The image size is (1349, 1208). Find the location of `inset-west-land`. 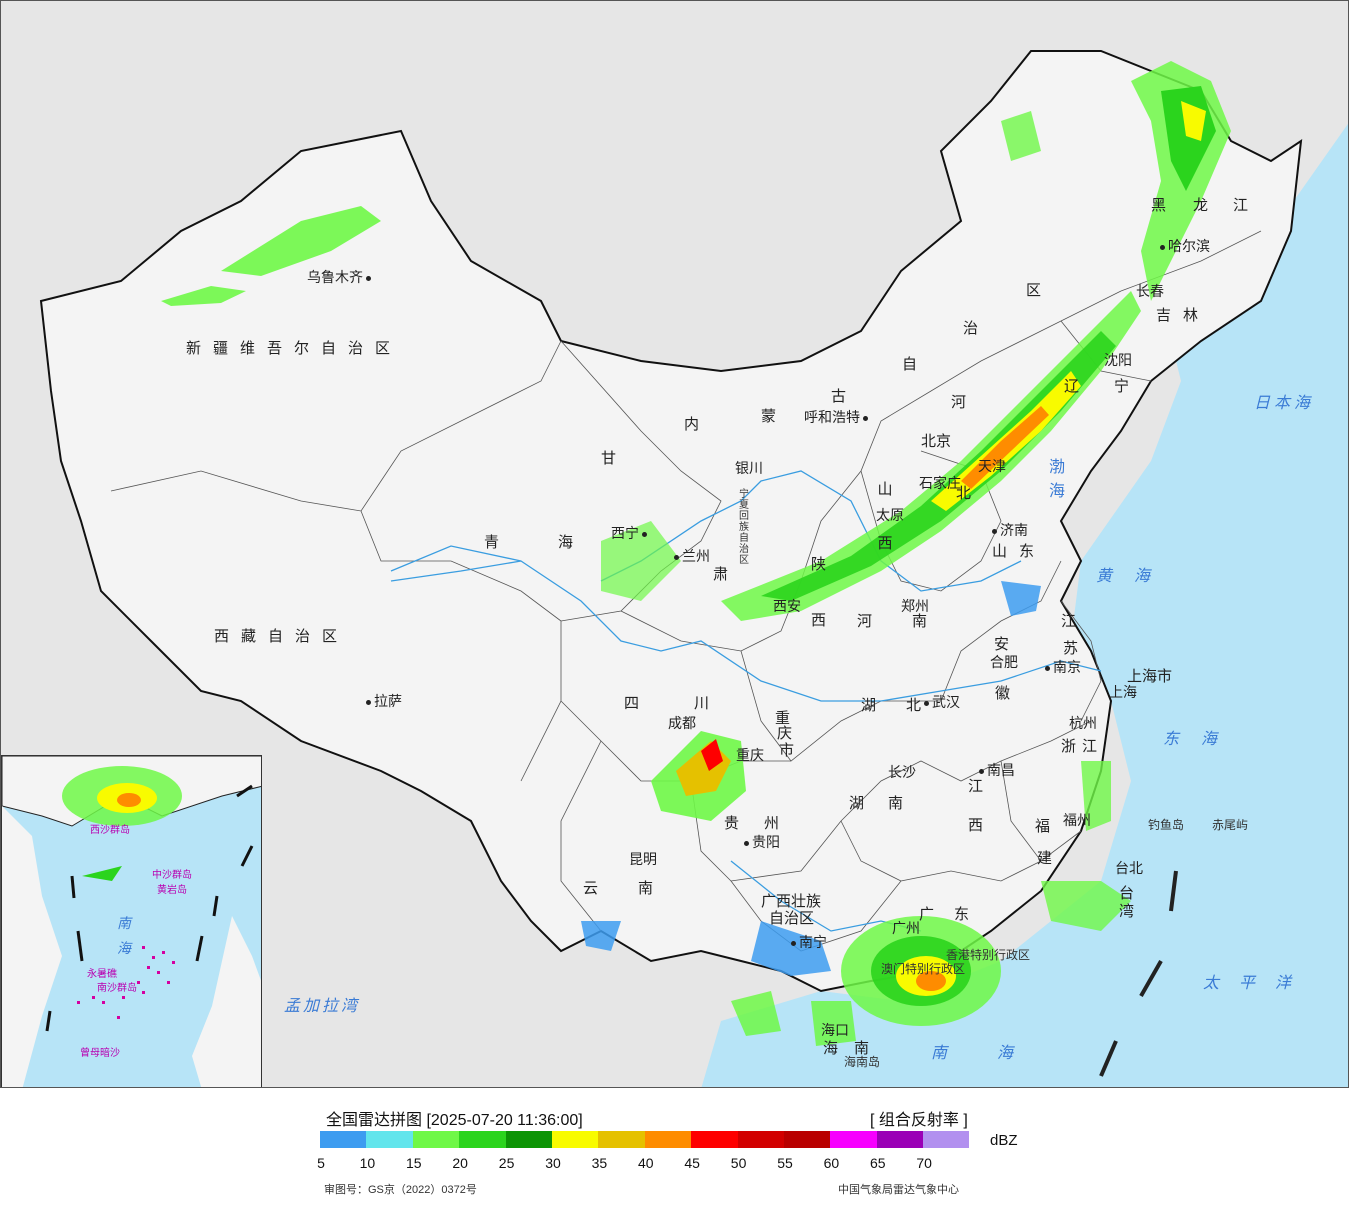

inset-west-land is located at coordinates (32, 946).